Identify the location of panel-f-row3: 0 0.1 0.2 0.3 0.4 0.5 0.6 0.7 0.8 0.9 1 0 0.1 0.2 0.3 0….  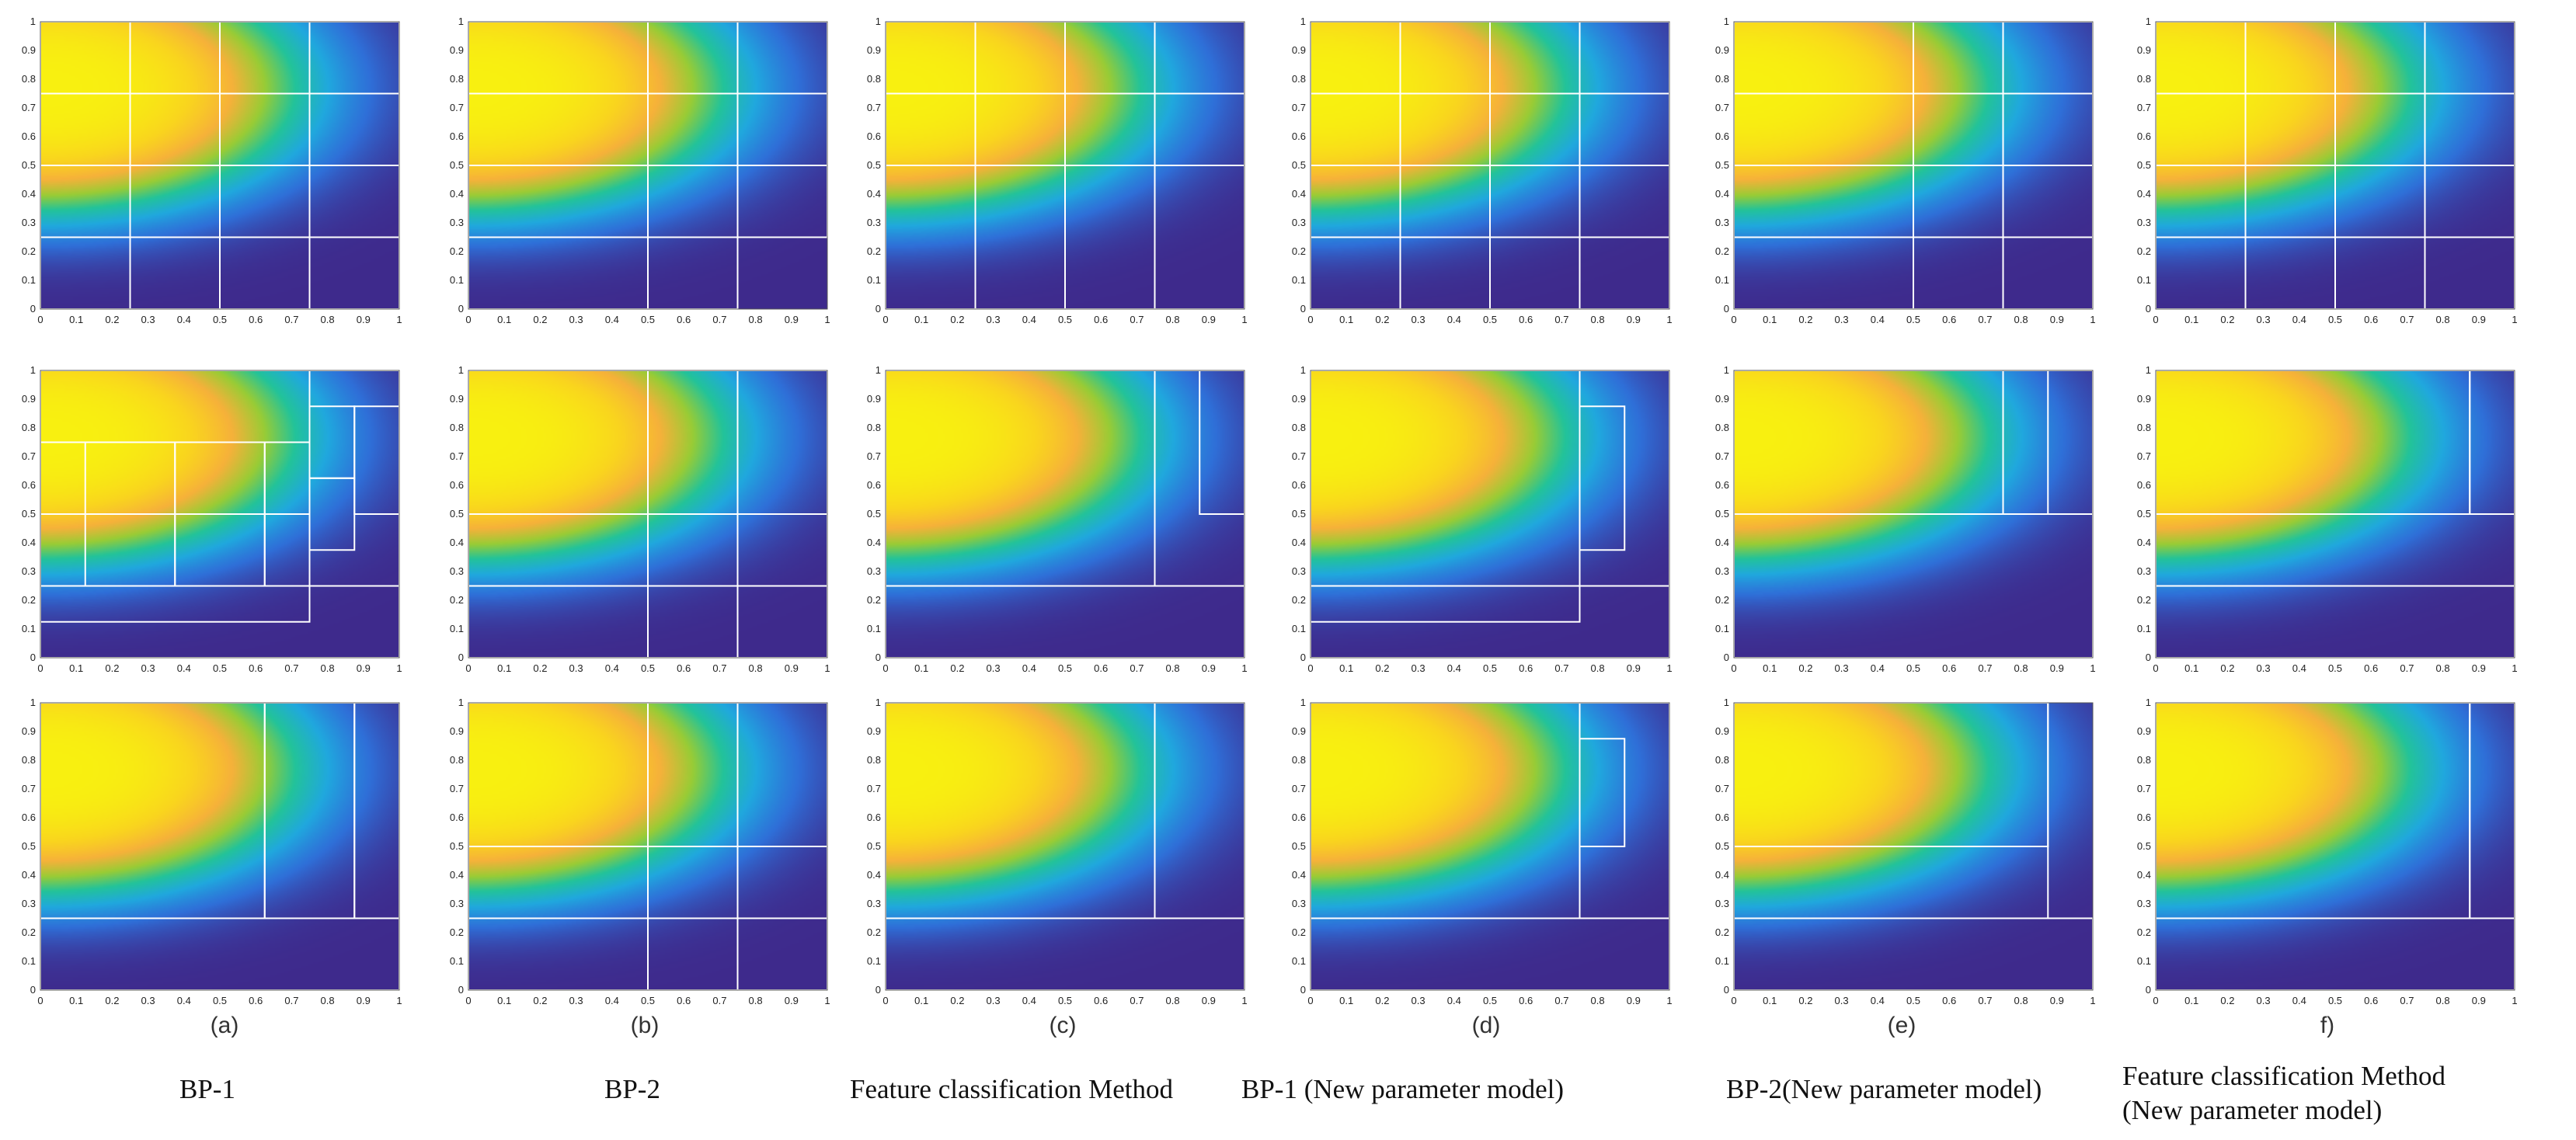
(2327, 852).